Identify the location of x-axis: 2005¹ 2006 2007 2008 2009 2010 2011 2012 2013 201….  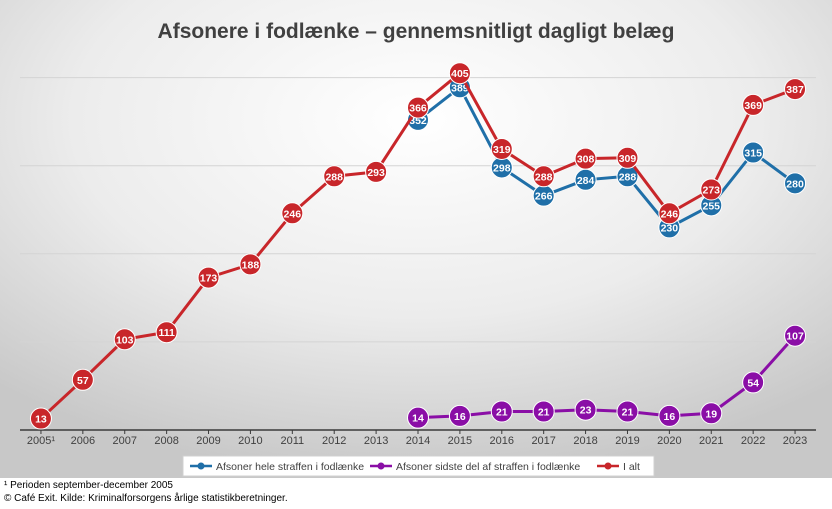
(418, 438).